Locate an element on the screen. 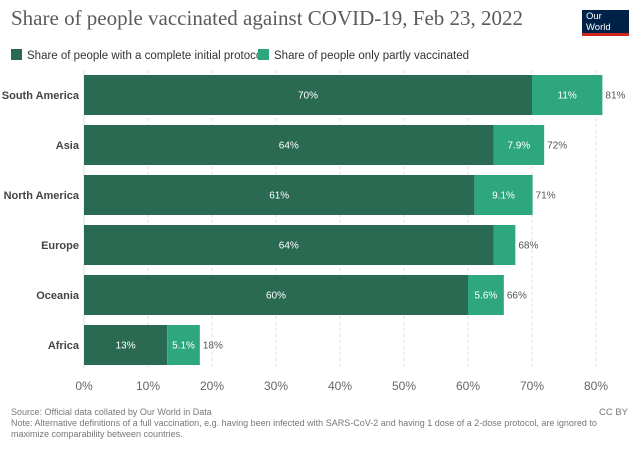 This screenshot has height=451, width=639. legend-label-partial: Share of people only partly vaccinated is located at coordinates (371, 56).